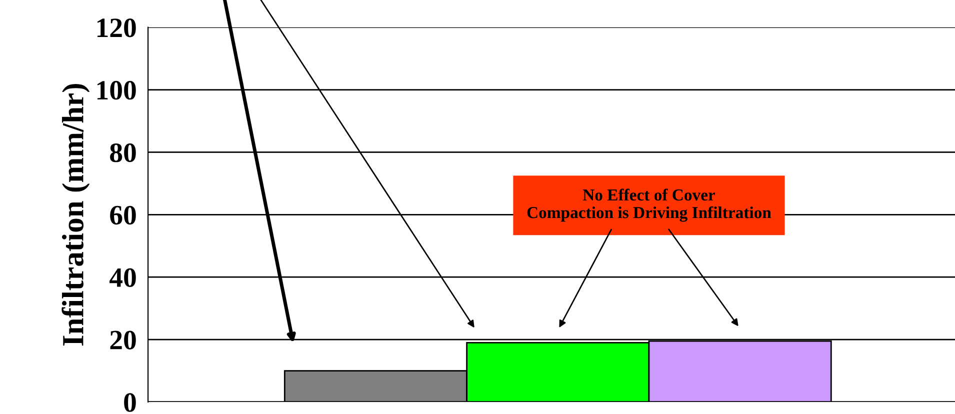 Image resolution: width=955 pixels, height=414 pixels. I want to click on y-tick-label: 40, so click(123, 278).